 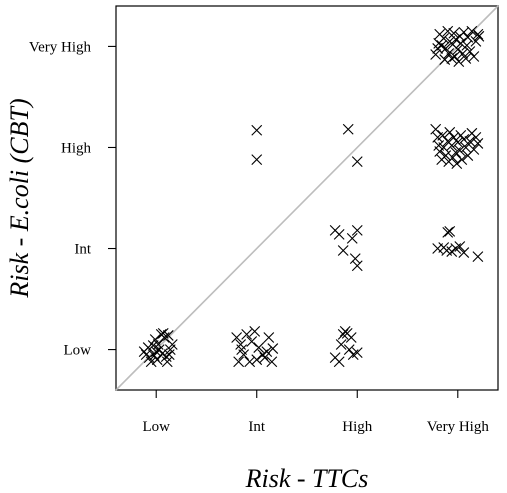 What do you see at coordinates (256, 427) in the screenshot?
I see `x-tick-label: Int` at bounding box center [256, 427].